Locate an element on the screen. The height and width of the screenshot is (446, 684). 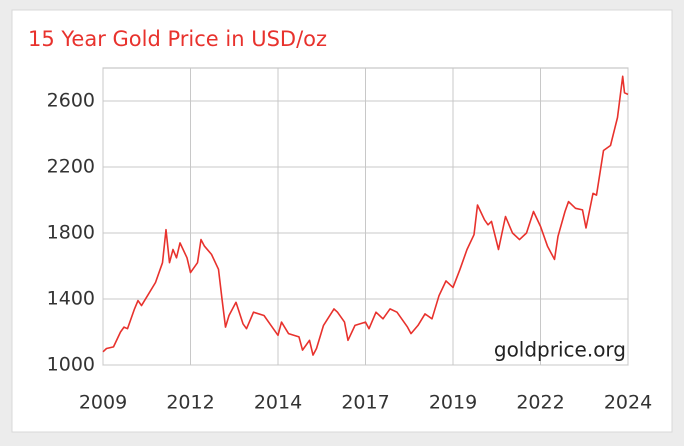
x-tick-label: 2012 is located at coordinates (190, 403).